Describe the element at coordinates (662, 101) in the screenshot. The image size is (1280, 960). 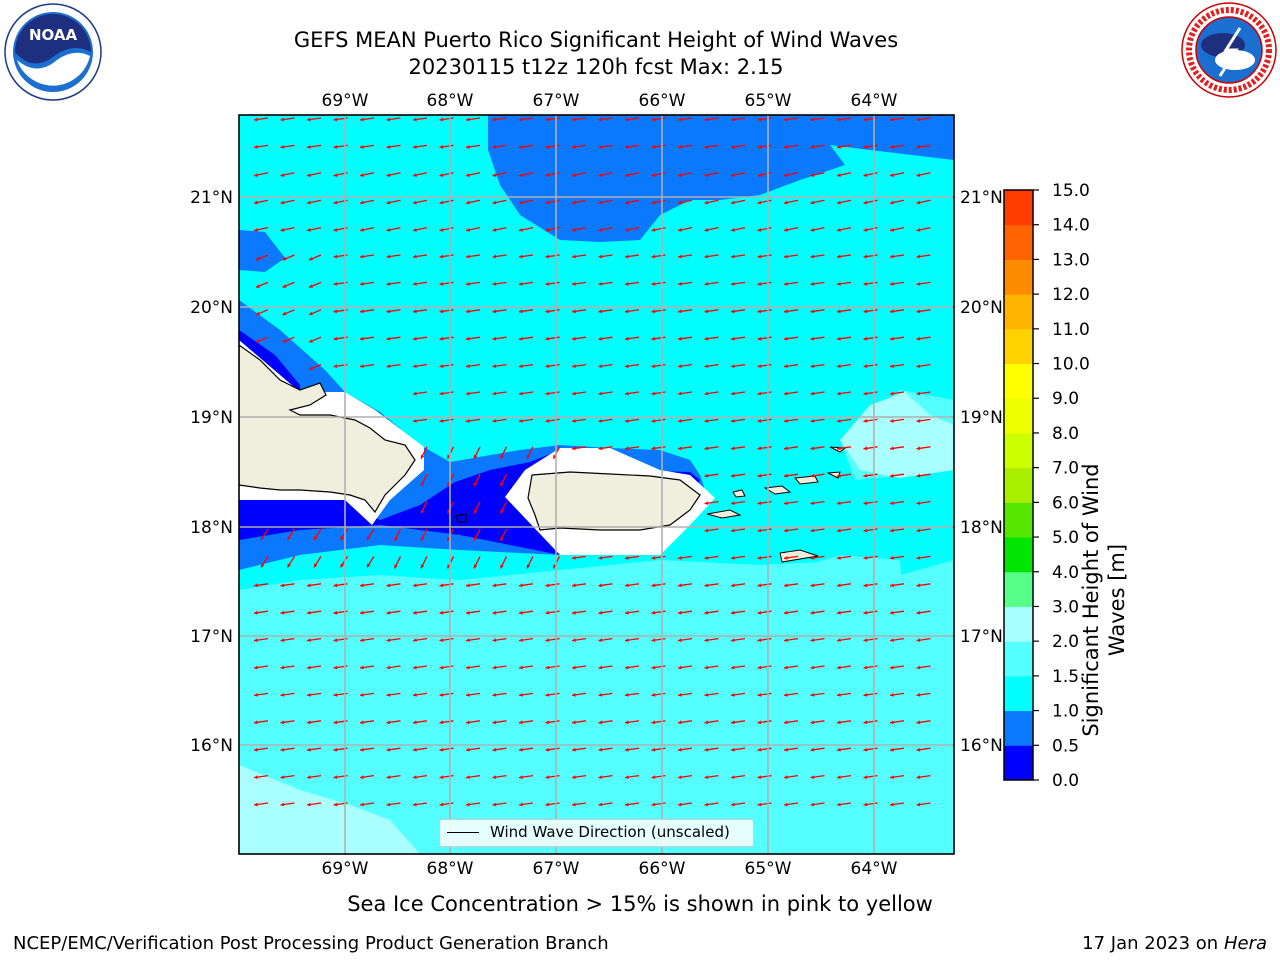
I see `lon-label-top: 66°W` at that location.